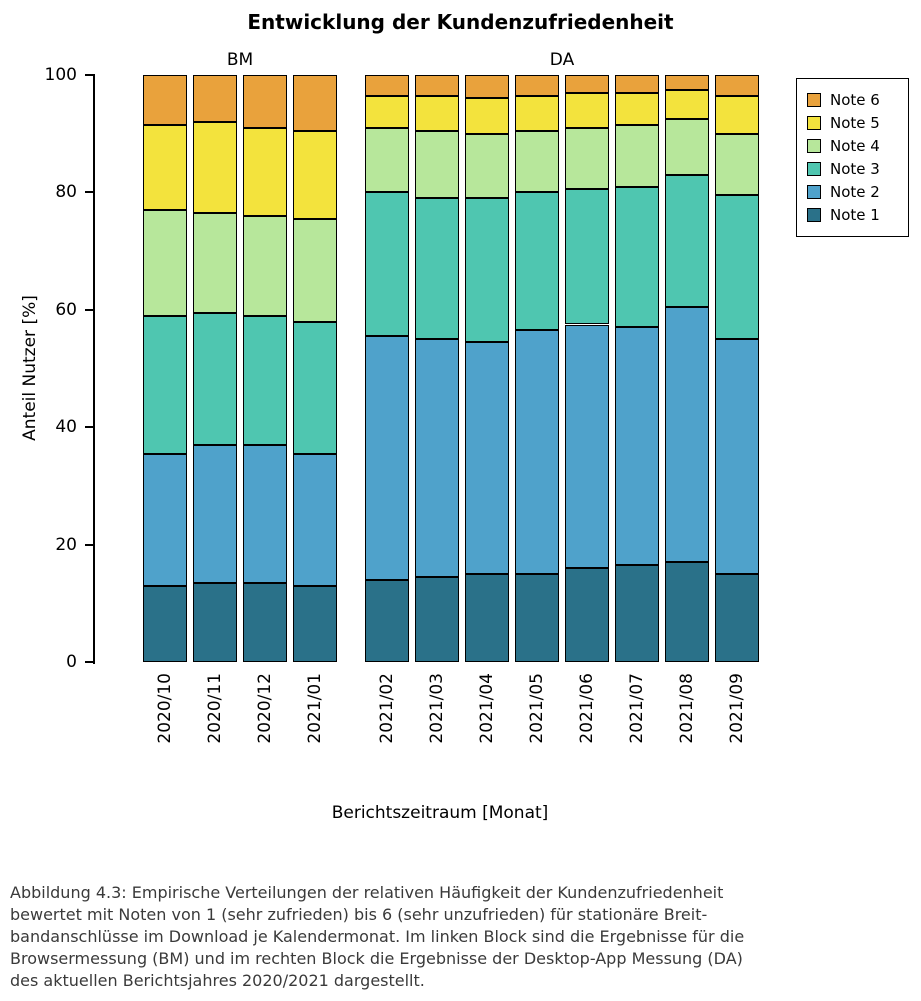 The height and width of the screenshot is (1001, 921). I want to click on x-tick-label-text: 2020/11, so click(215, 708).